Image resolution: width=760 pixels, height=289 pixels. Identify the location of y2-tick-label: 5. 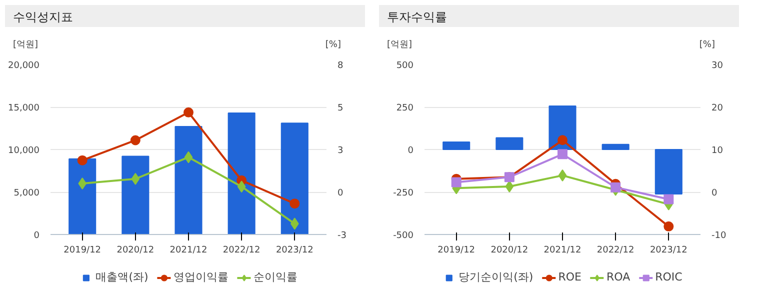
(341, 109).